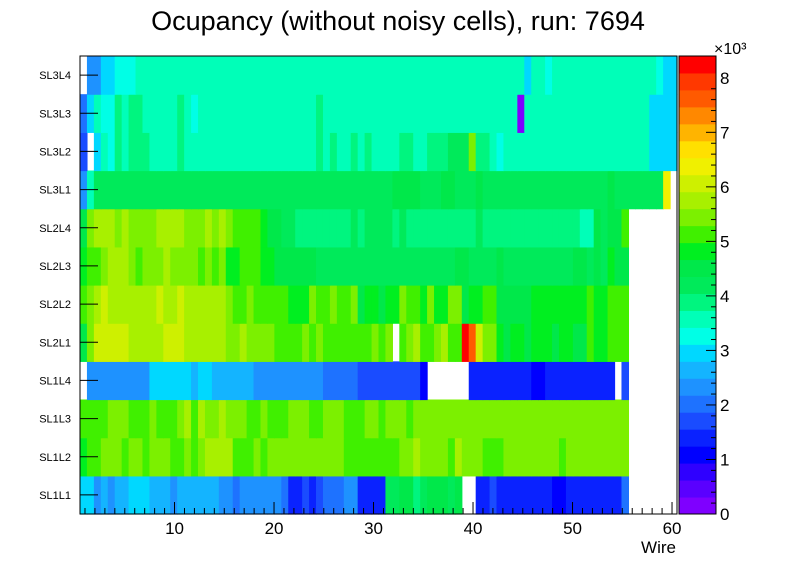  I want to click on z-tick-label: 0, so click(724, 514).